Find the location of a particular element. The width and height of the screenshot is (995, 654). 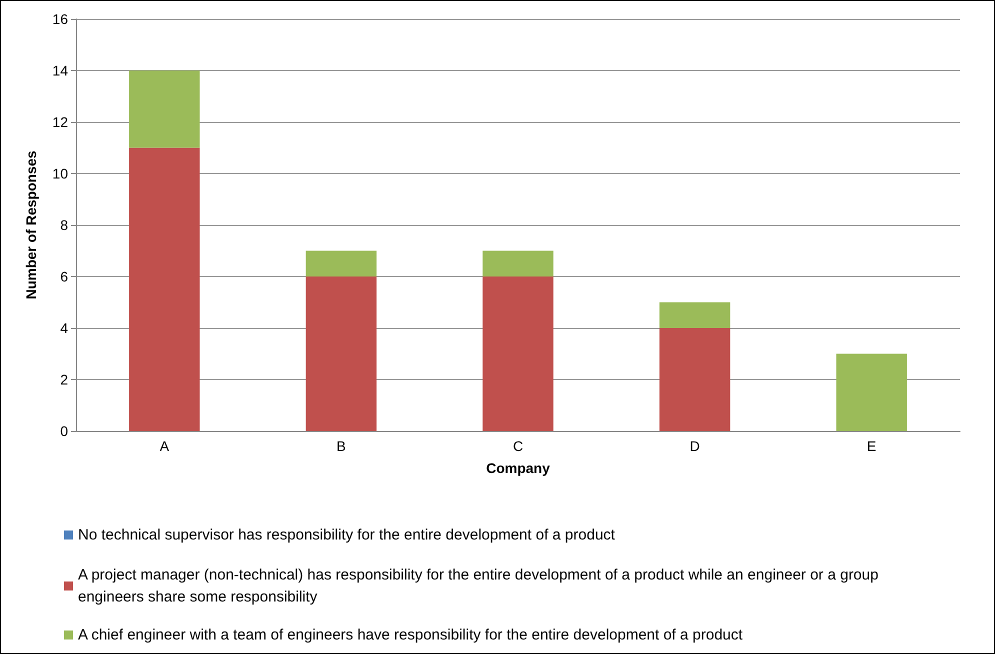

legend-label: No technical supervisor has responsibility for the entire development of a product is located at coordinates (347, 535).